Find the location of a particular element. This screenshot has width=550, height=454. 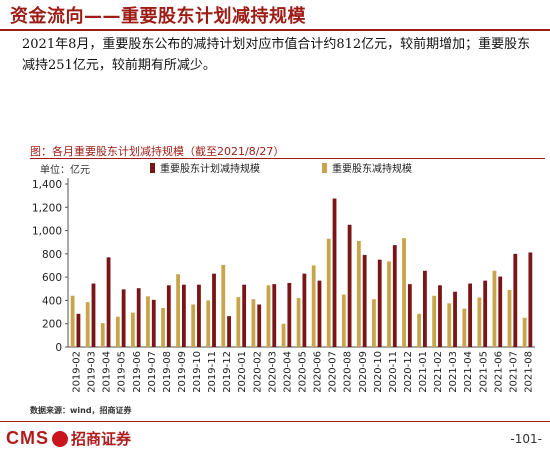

x-tick-label: 2019-10 is located at coordinates (197, 372).